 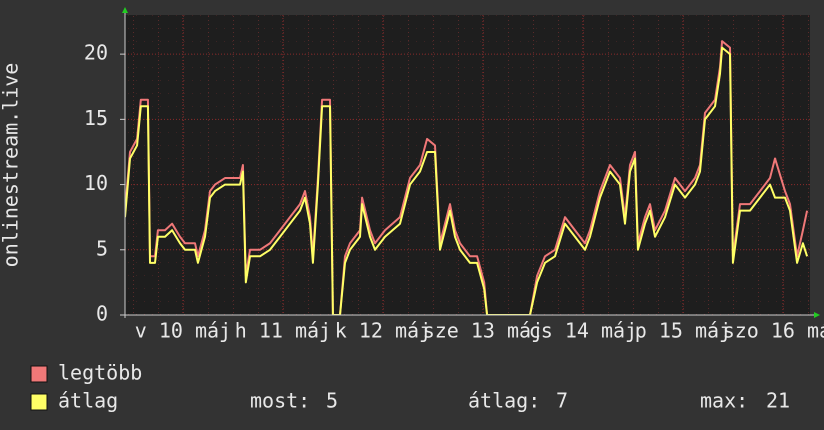 I want to click on stat-label: átlag:, so click(x=504, y=401).